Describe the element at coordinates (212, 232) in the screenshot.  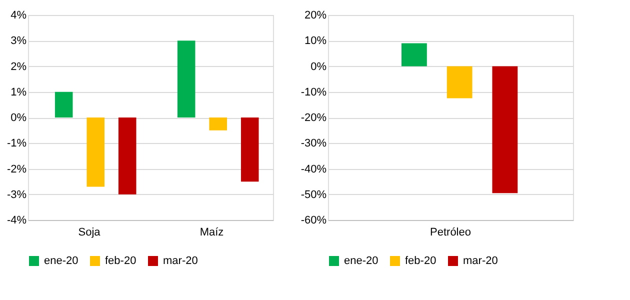
I see `x-tick-label: Maíz` at that location.